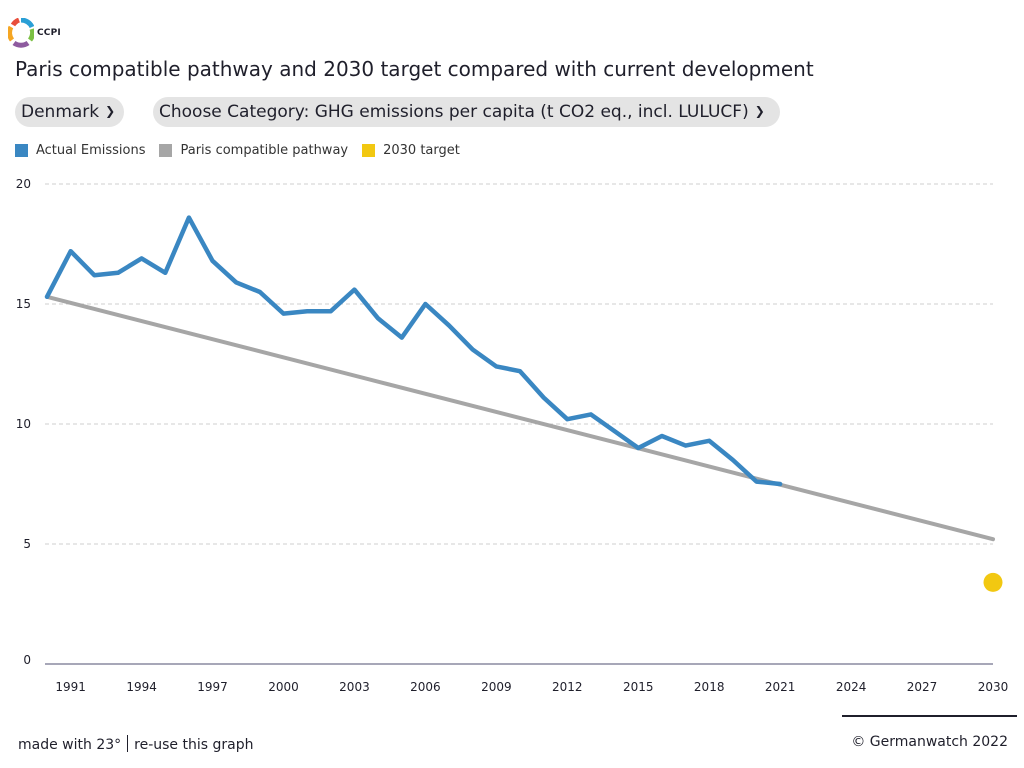  What do you see at coordinates (212, 687) in the screenshot?
I see `x-tick-label: 1997` at bounding box center [212, 687].